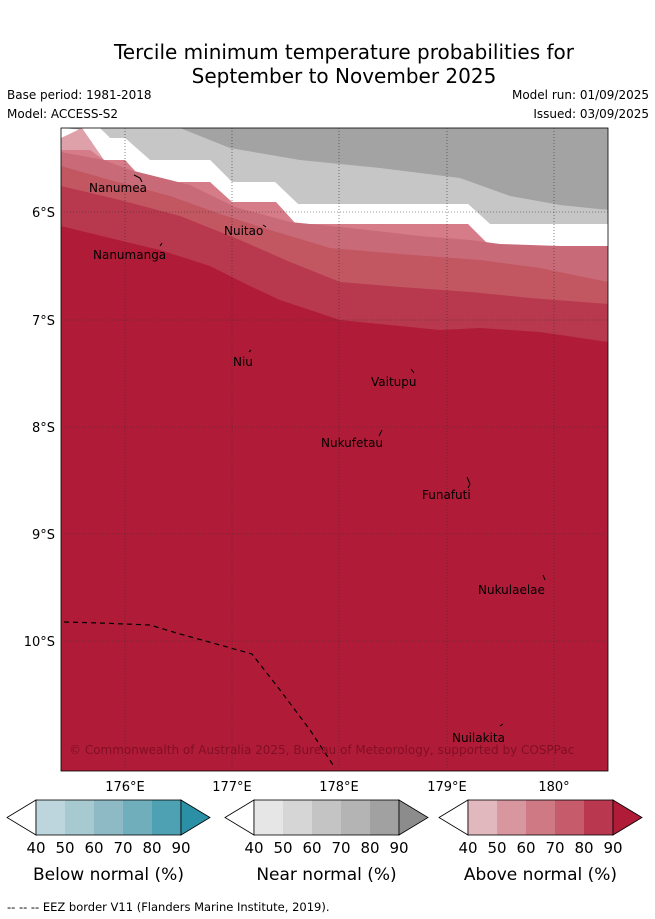 Image resolution: width=655 pixels, height=919 pixels. What do you see at coordinates (43, 428) in the screenshot?
I see `lat-label: 8°S` at bounding box center [43, 428].